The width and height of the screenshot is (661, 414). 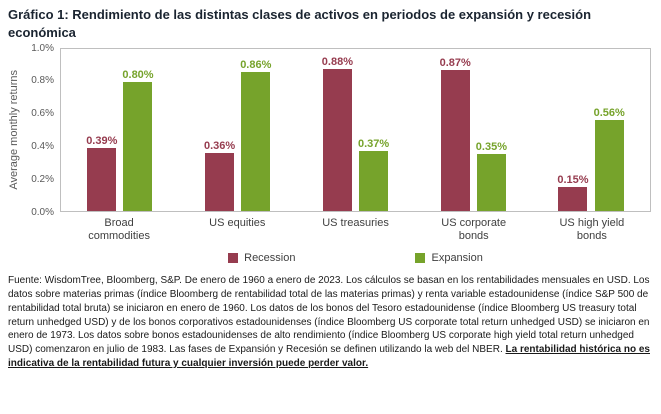 I want to click on category-label-text: US high yield bonds, so click(x=592, y=230).